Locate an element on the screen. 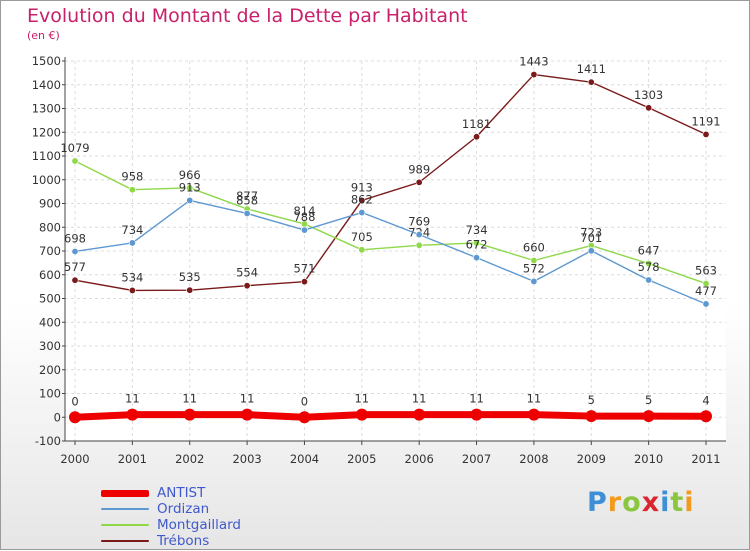  data-label-ordizan: 578 is located at coordinates (649, 267).